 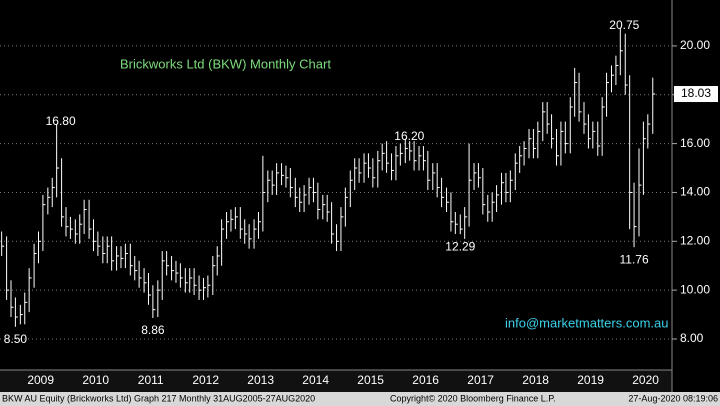 What do you see at coordinates (260, 380) in the screenshot?
I see `x-tick-label: 2013` at bounding box center [260, 380].